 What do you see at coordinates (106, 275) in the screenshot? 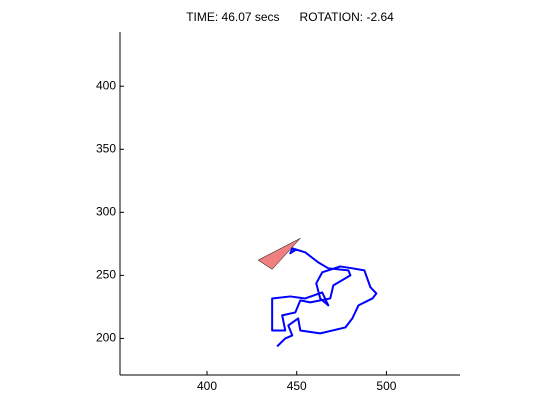
I see `y-tick-label: 250` at bounding box center [106, 275].